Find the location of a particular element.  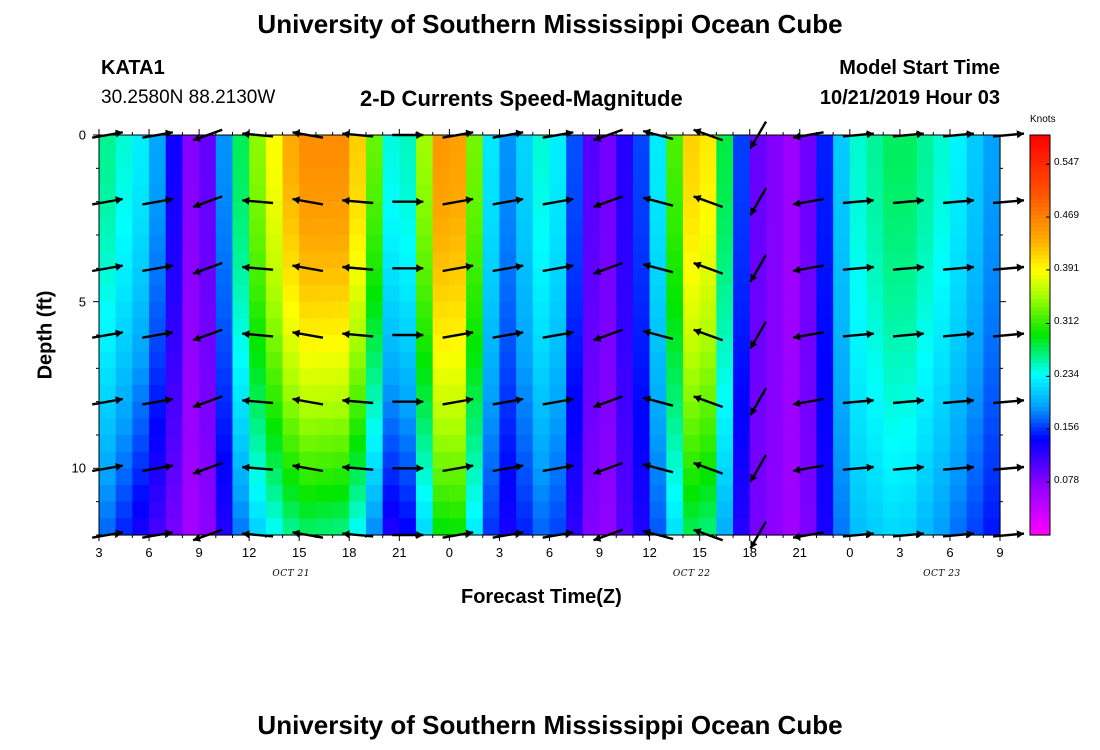

station-id: KATA1 is located at coordinates (133, 68).